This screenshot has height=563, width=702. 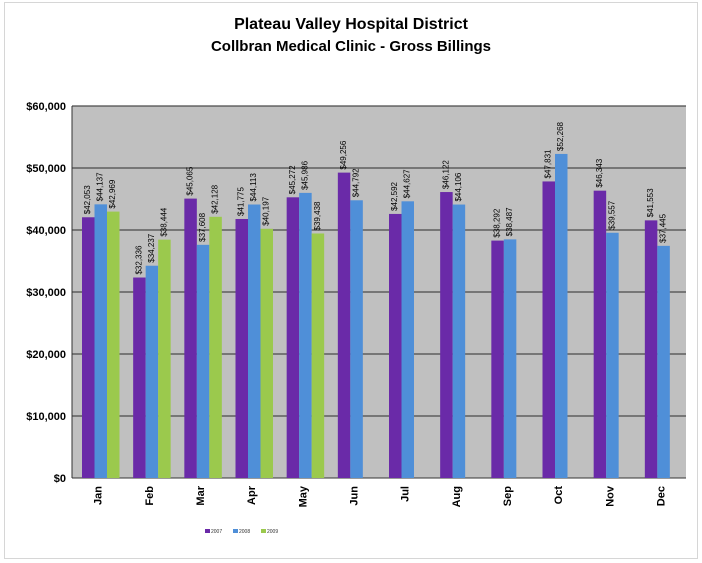 What do you see at coordinates (458, 186) in the screenshot?
I see `data-label: $44,106` at bounding box center [458, 186].